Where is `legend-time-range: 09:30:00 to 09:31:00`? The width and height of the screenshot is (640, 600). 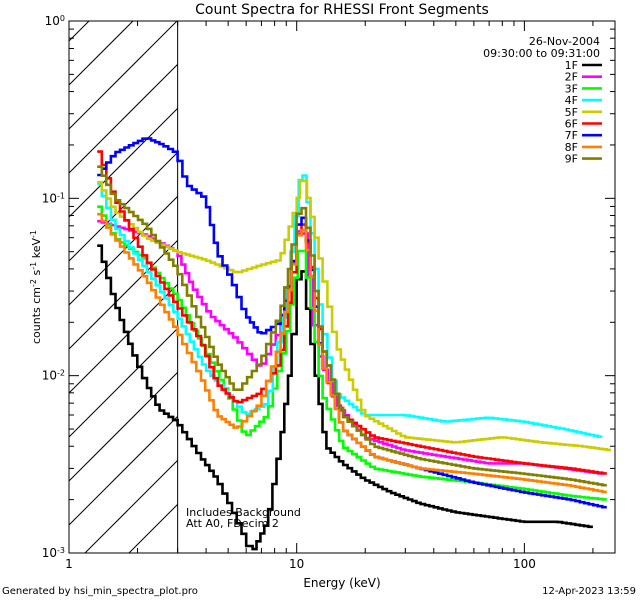 legend-time-range: 09:30:00 to 09:31:00 is located at coordinates (541, 53).